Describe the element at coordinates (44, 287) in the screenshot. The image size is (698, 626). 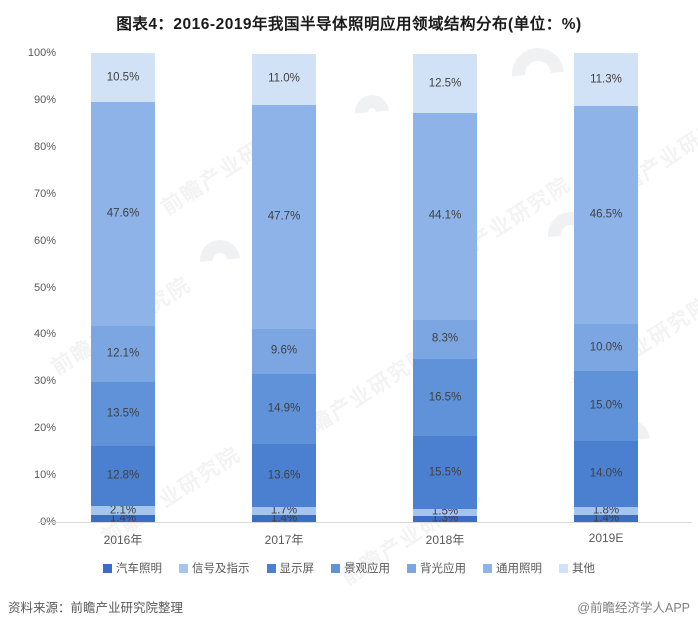
I see `y-axis-tick-label: 50%` at that location.